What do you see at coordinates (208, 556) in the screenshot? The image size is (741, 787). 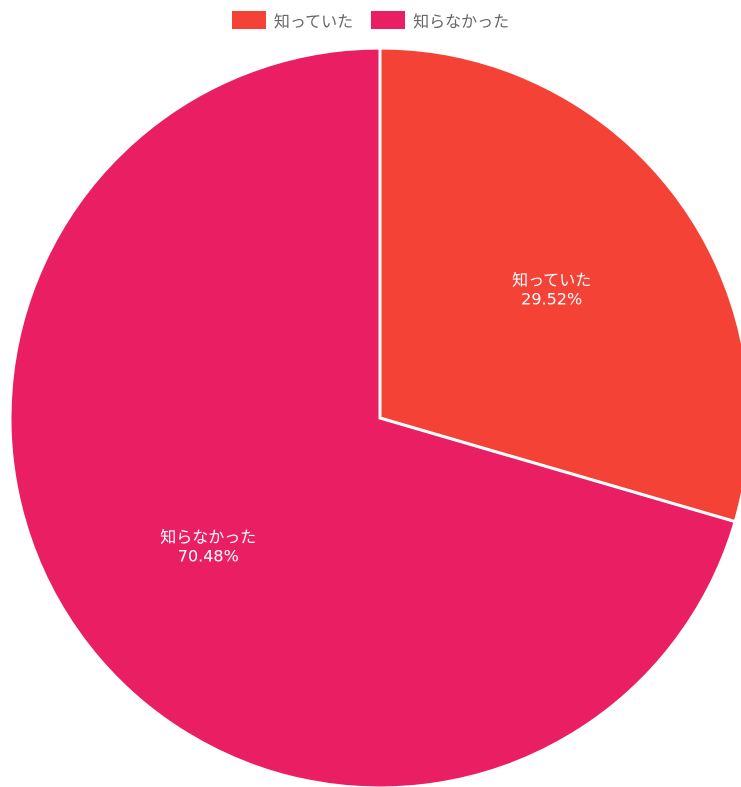 I see `slice-label-did-not-know-value: 70.48%` at bounding box center [208, 556].